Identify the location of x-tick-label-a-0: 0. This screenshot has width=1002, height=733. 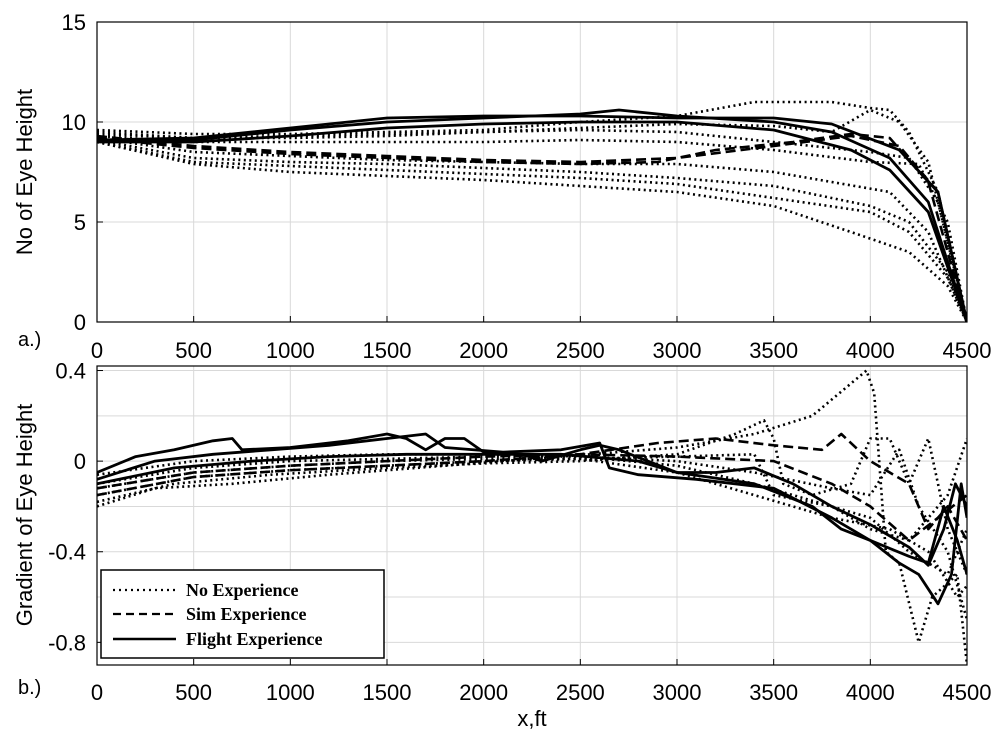
(97, 350).